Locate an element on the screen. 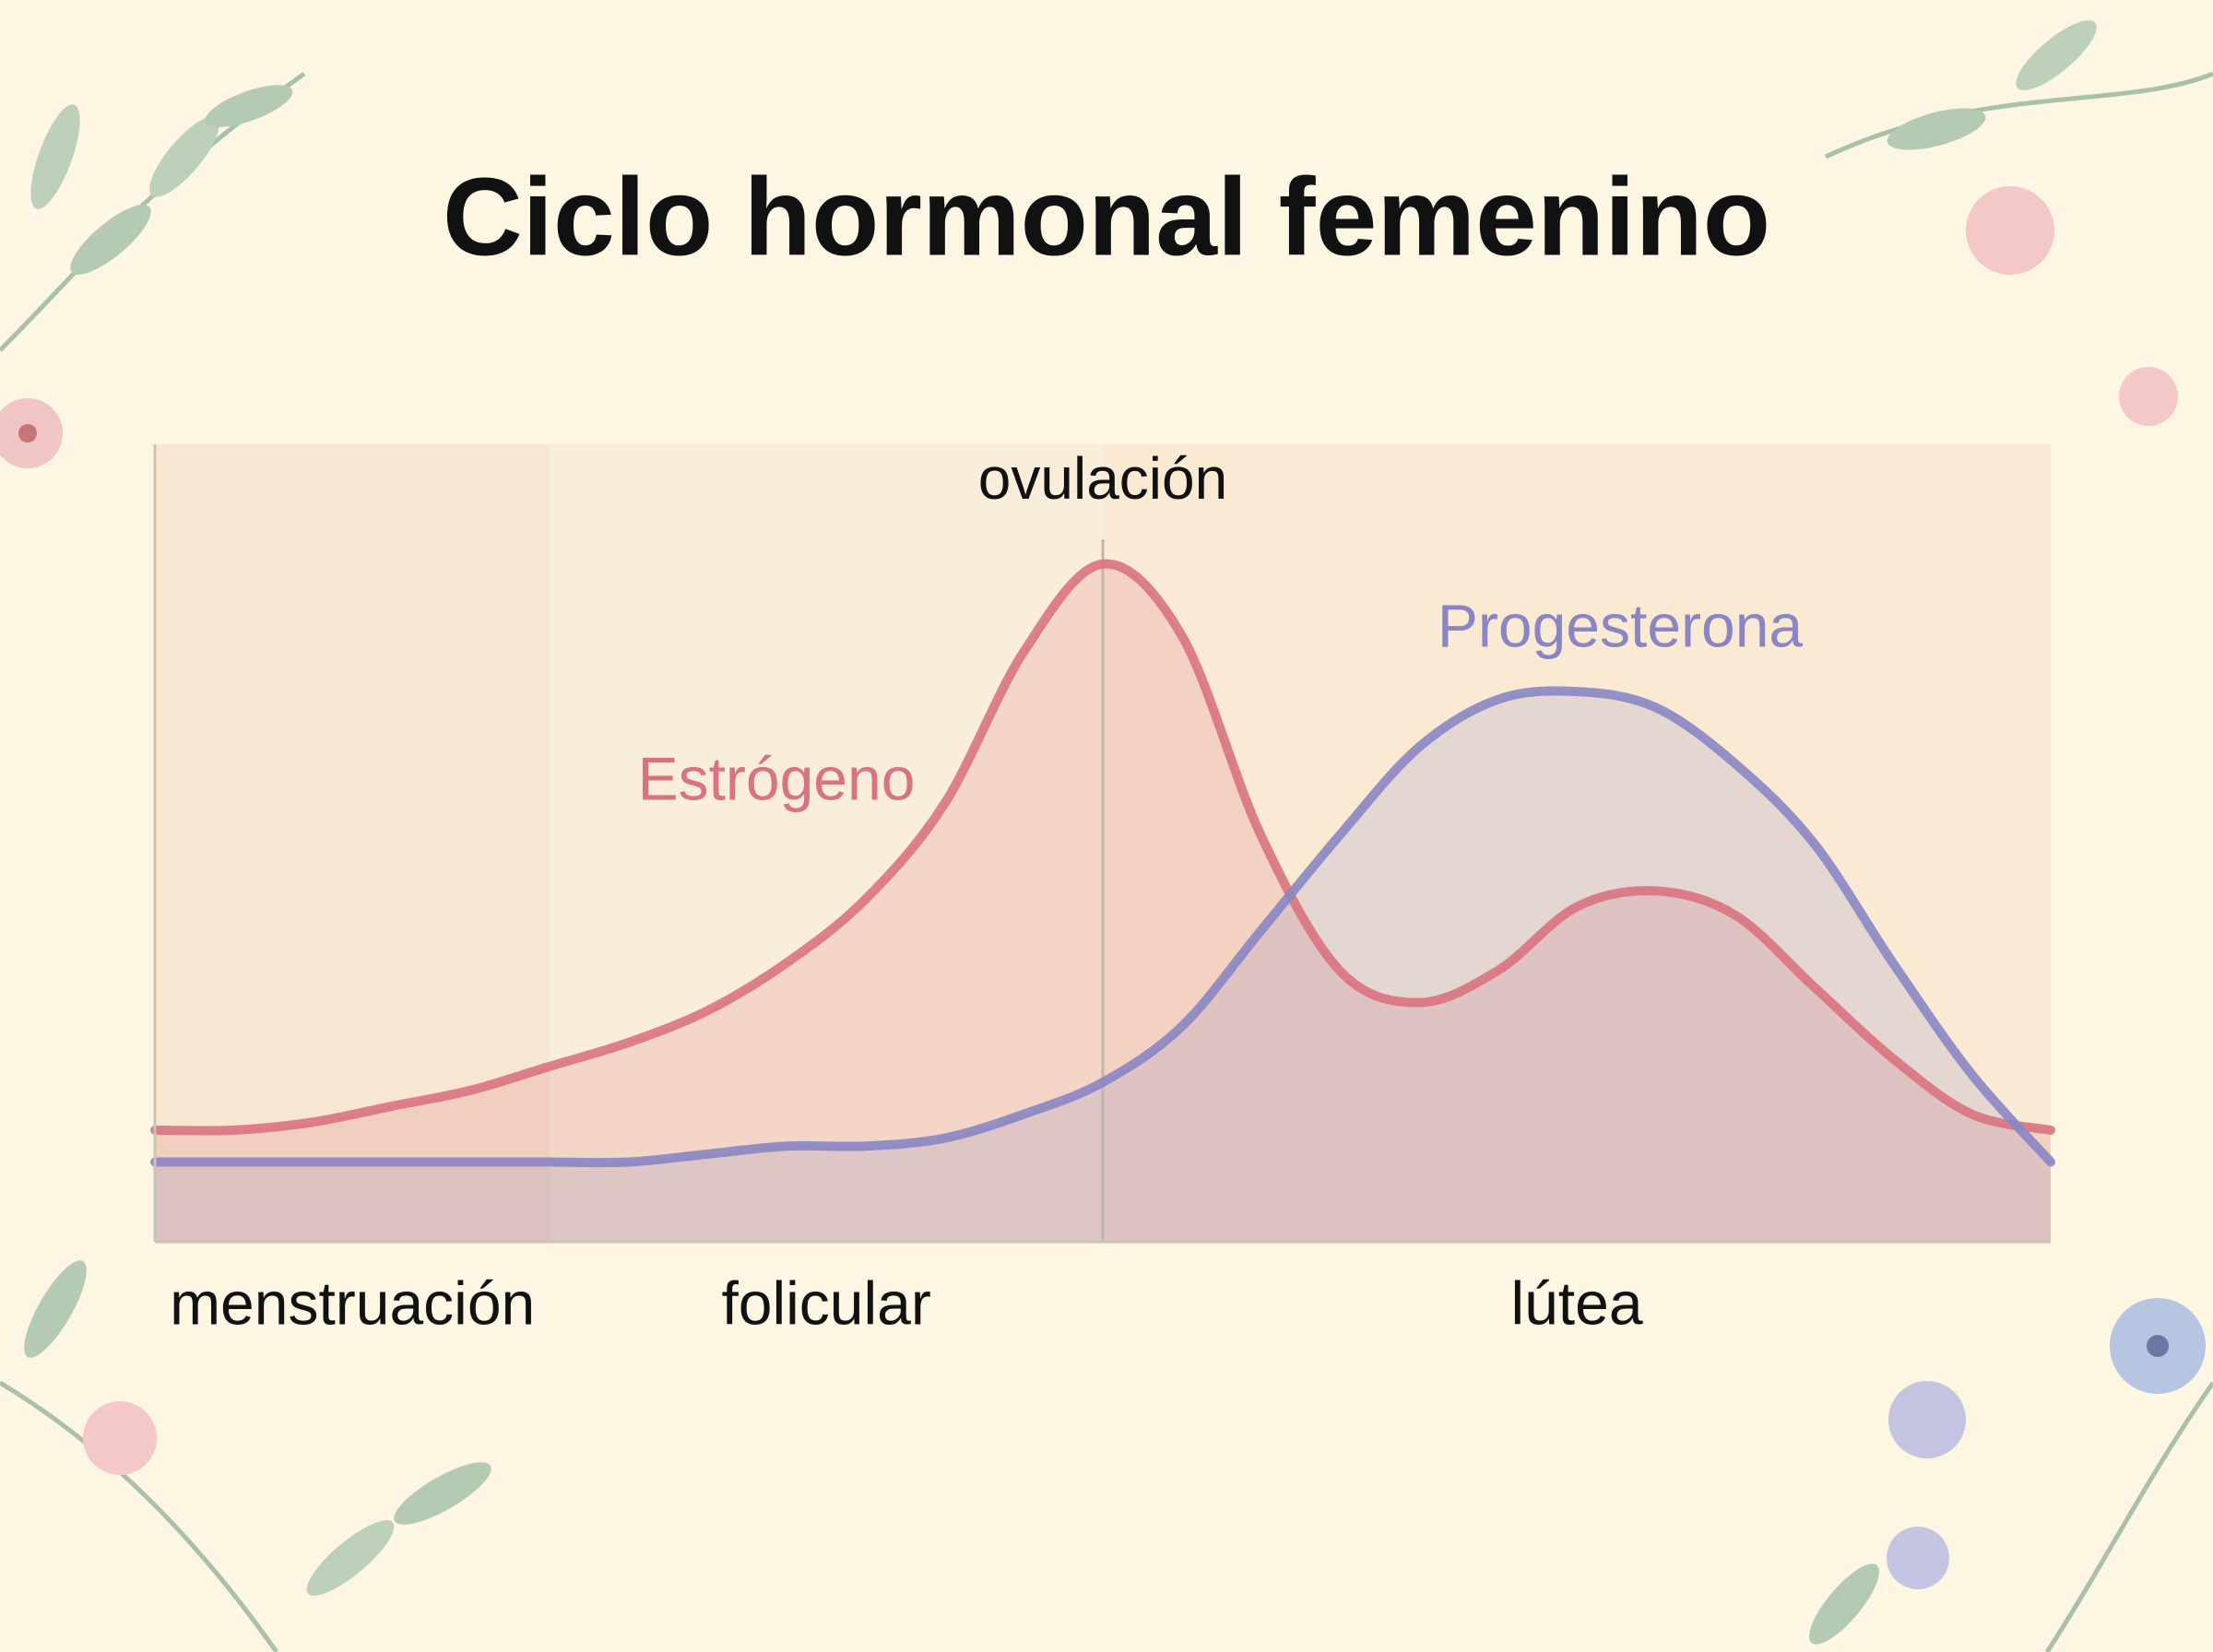 The image size is (2213, 1652). phase-label: folicular is located at coordinates (825, 1302).